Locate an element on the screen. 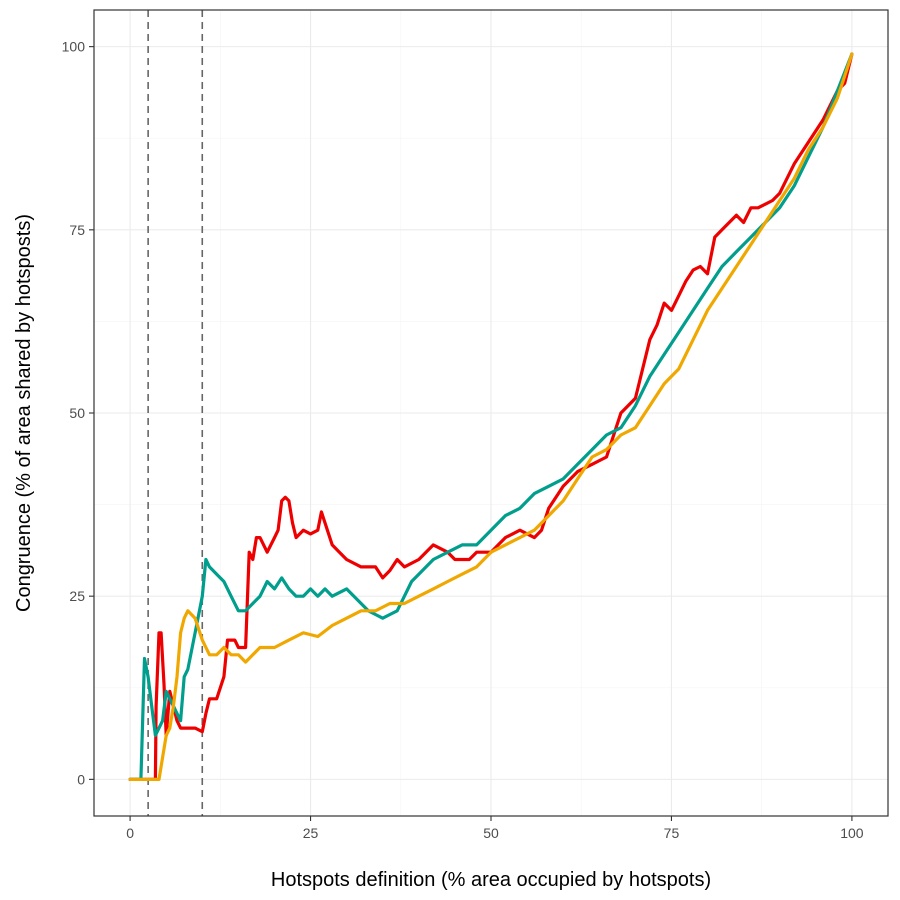  x-tick-label: 75 is located at coordinates (672, 833).